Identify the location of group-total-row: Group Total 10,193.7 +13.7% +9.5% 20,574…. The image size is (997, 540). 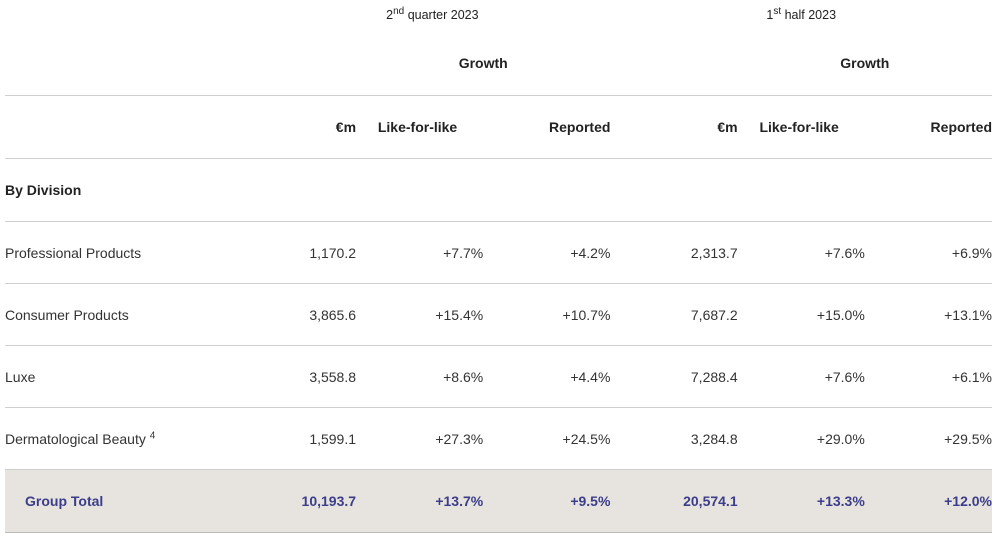
(498, 501).